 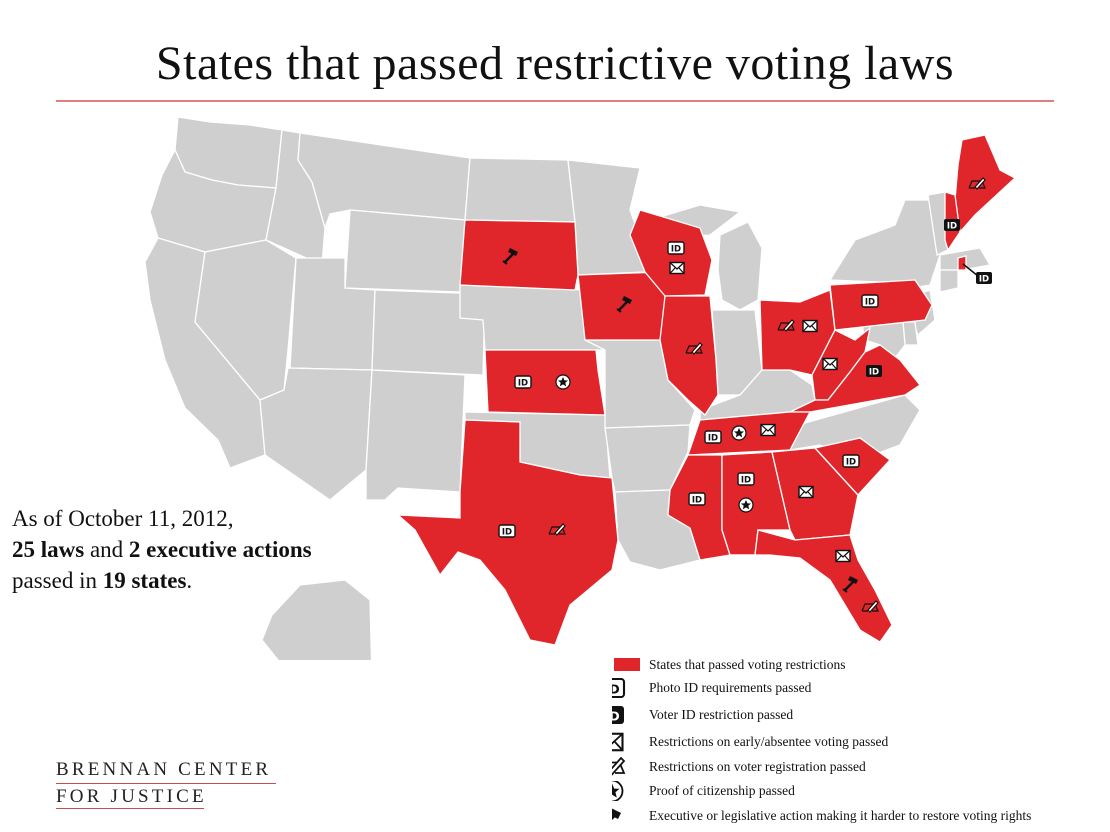 What do you see at coordinates (555, 101) in the screenshot?
I see `title-divider` at bounding box center [555, 101].